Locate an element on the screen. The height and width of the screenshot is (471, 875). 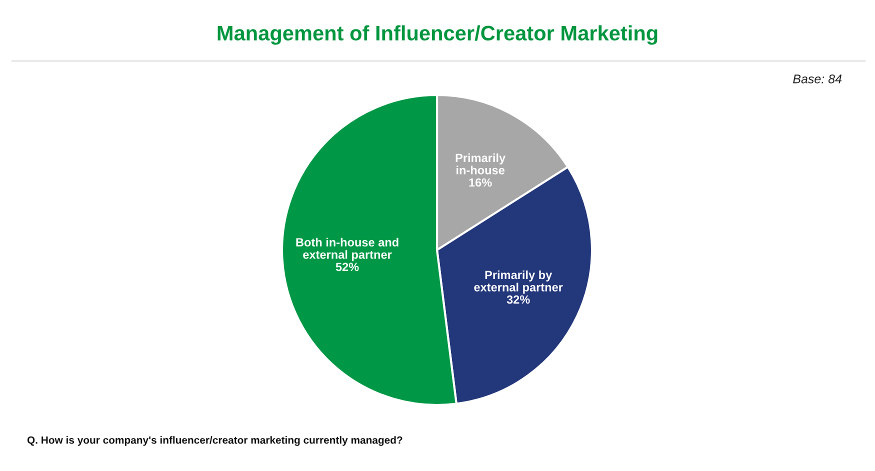
slice-label: Primarily by external partner is located at coordinates (518, 282).